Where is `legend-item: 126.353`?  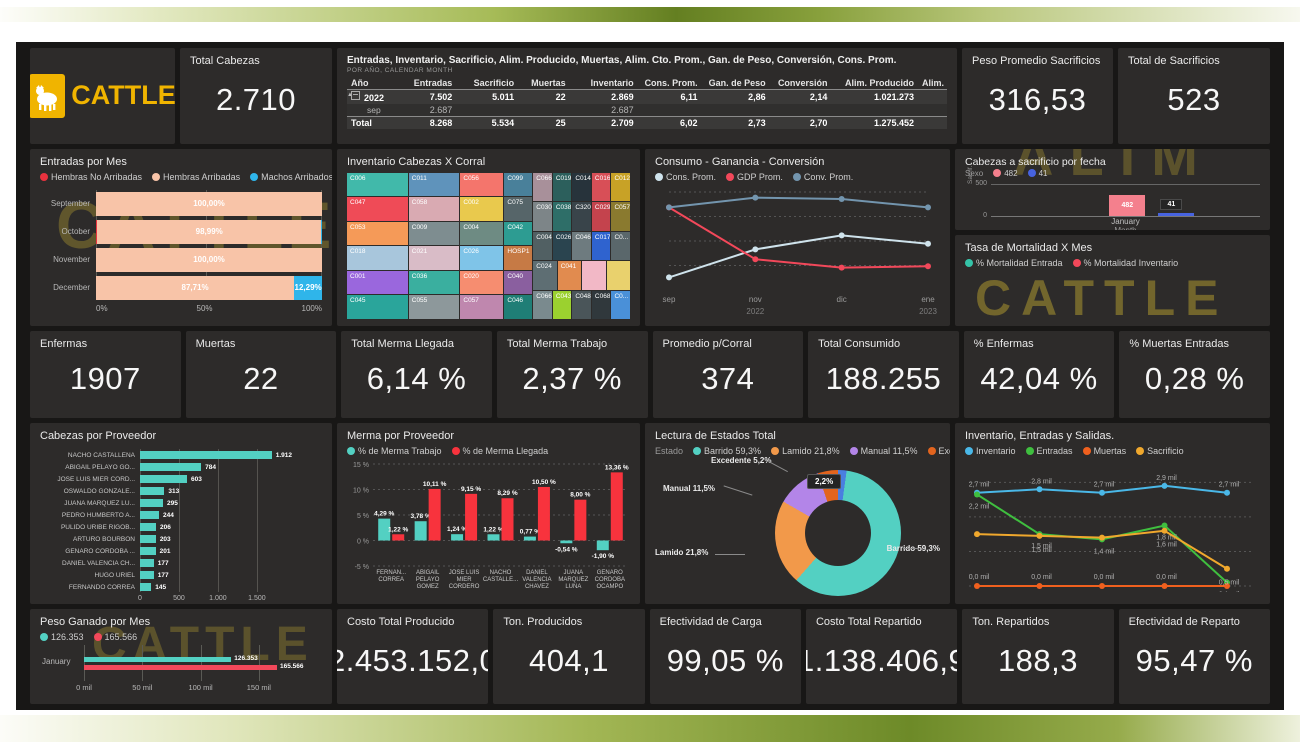 legend-item: 126.353 is located at coordinates (62, 637).